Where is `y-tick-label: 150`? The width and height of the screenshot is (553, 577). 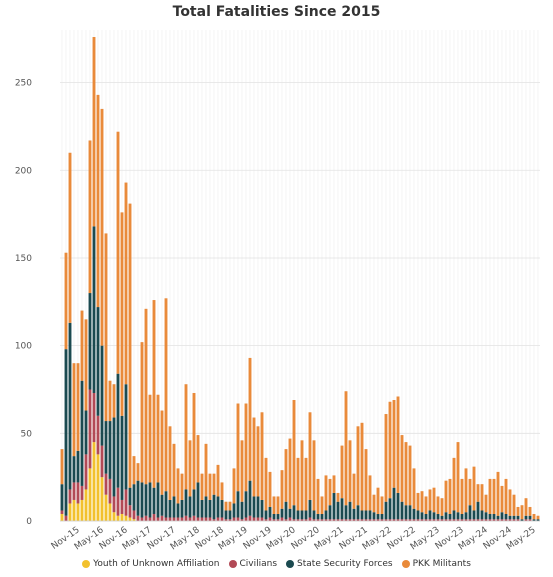 y-tick-label: 150 is located at coordinates (23, 259).